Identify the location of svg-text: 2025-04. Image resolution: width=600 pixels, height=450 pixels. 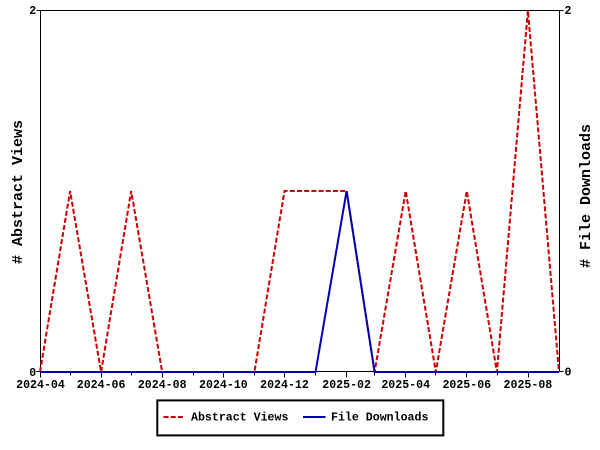
(405, 385).